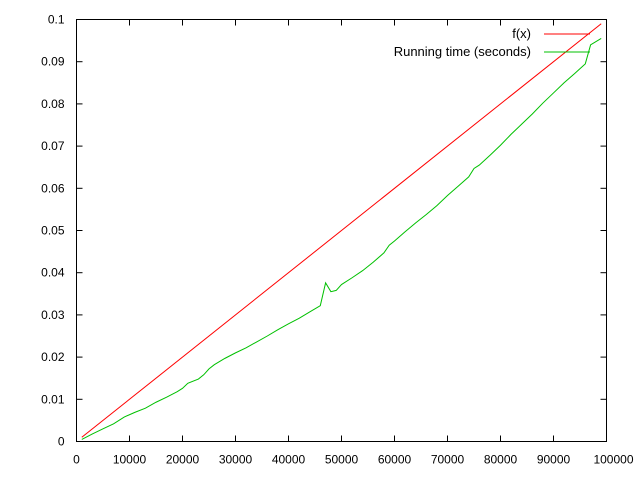  I want to click on x-tick-label: 50000, so click(342, 460).